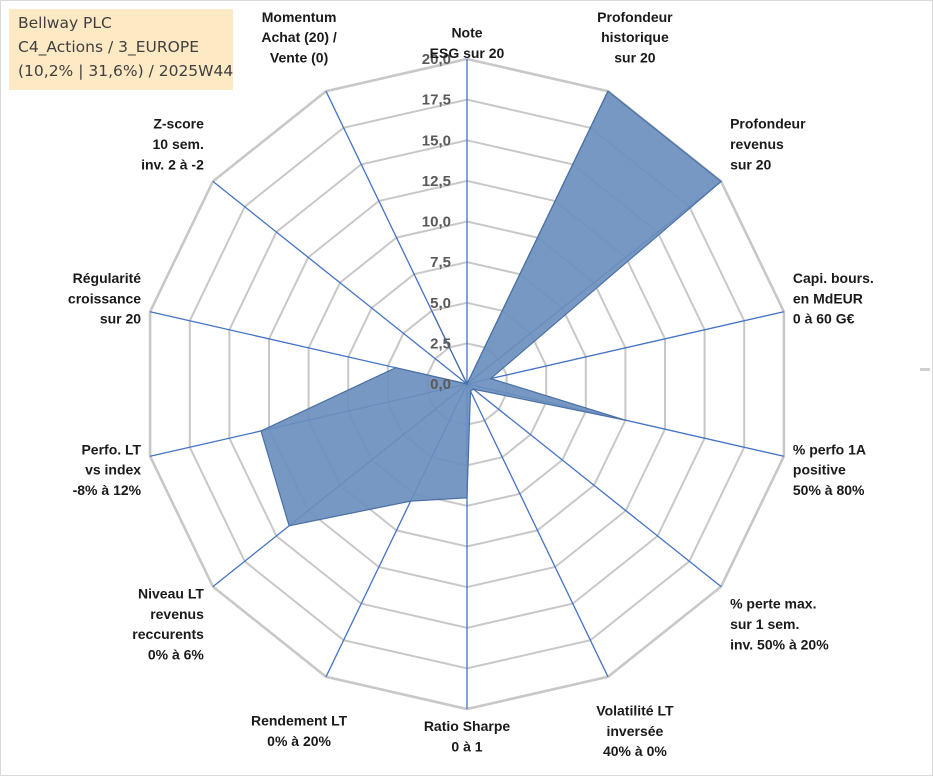 The image size is (933, 776). I want to click on axis-label: Profondeur revenus sur 20, so click(768, 144).